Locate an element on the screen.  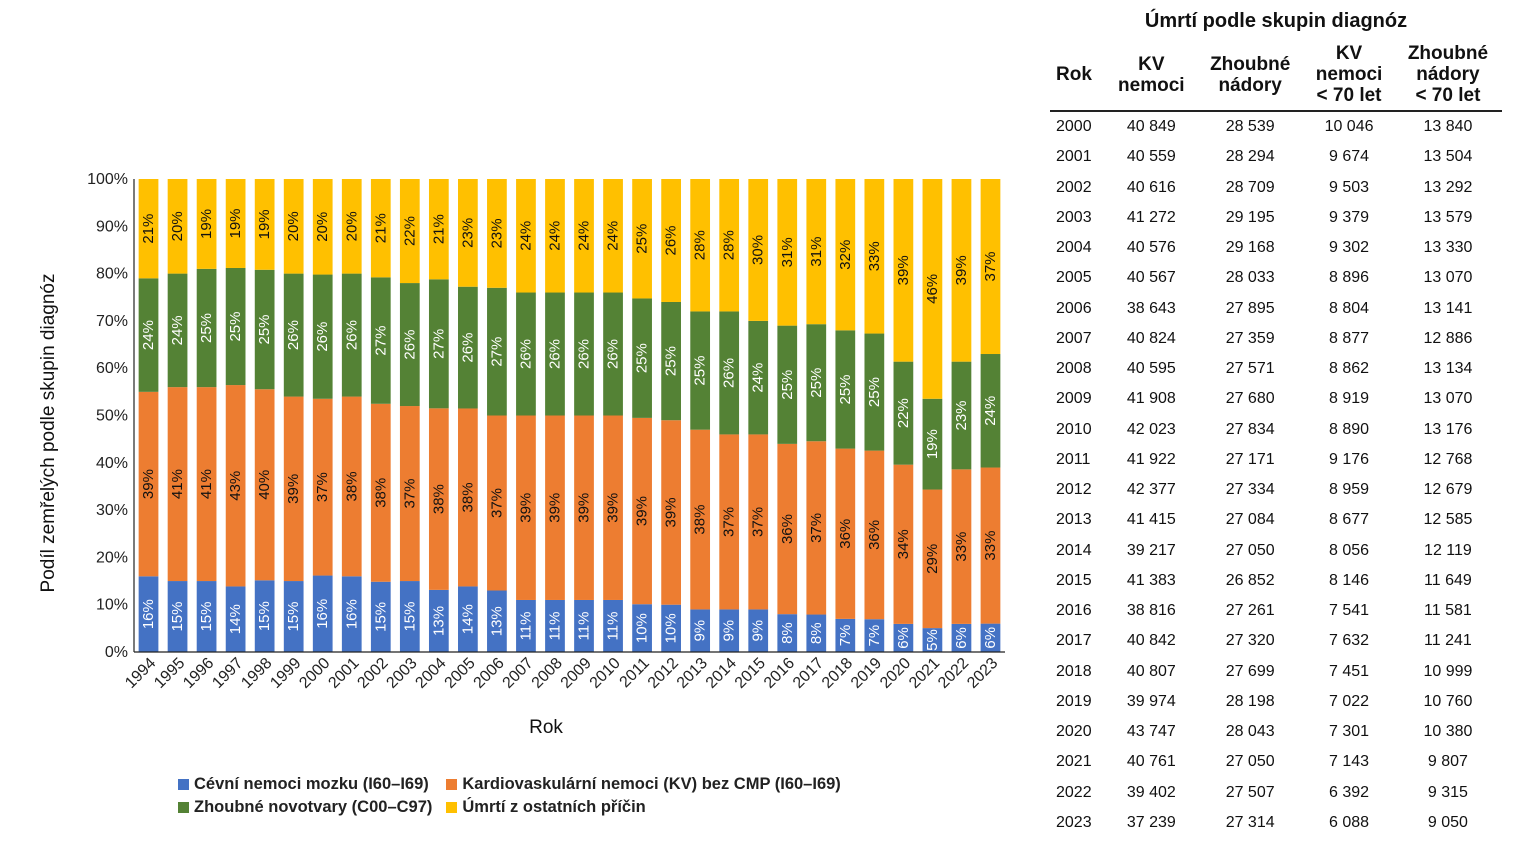
data-label-2021-s3: 46% is located at coordinates (932, 289).